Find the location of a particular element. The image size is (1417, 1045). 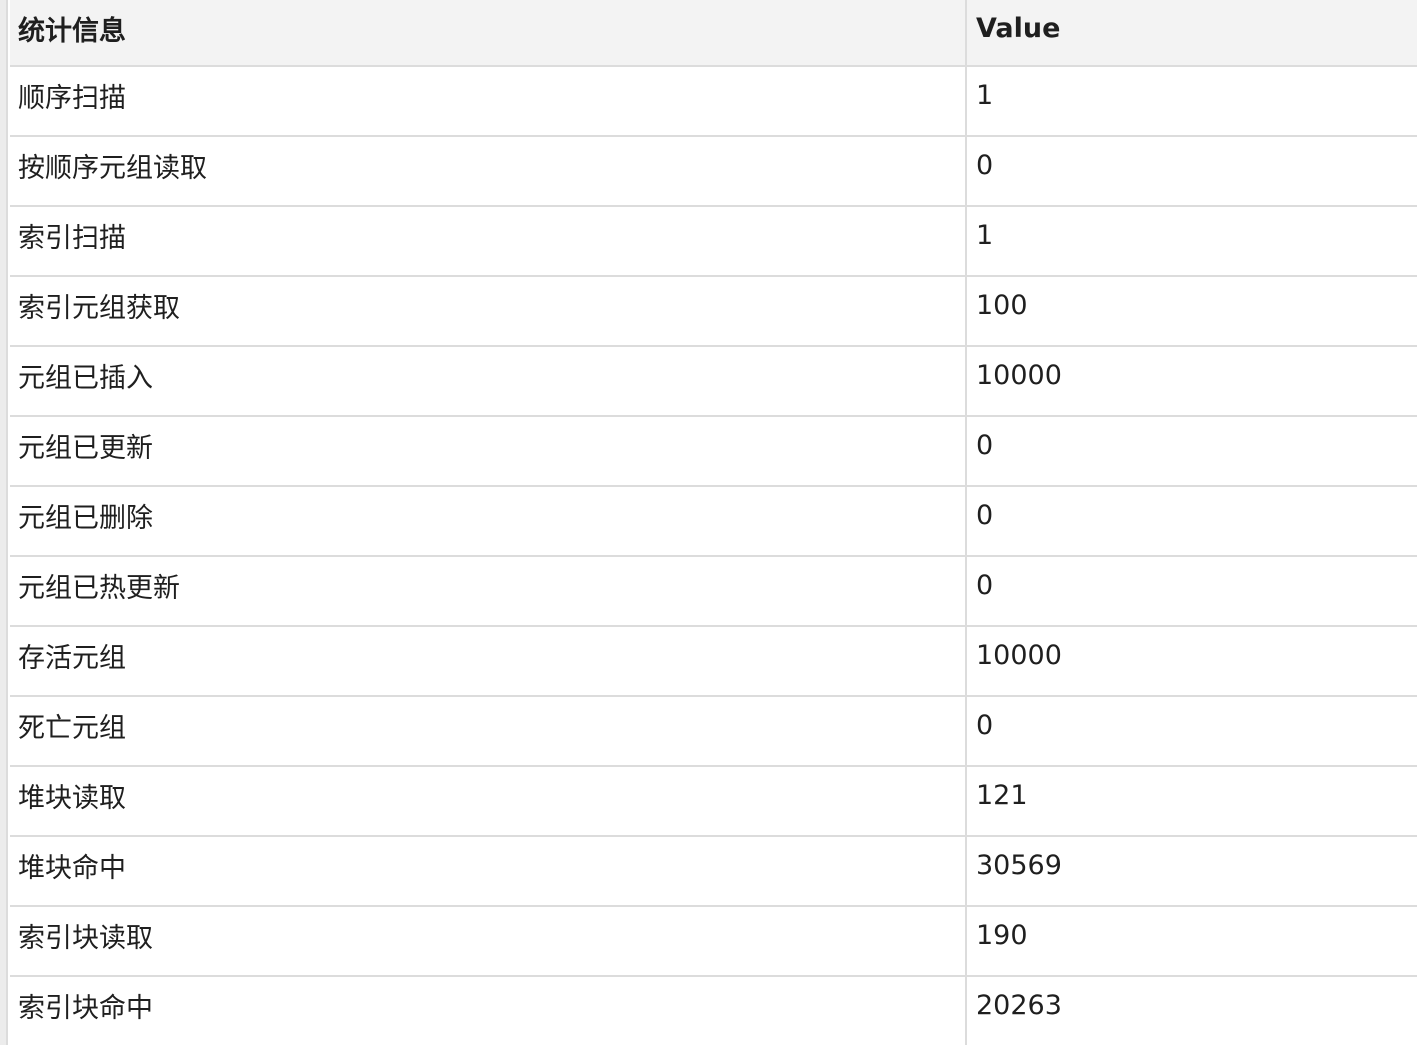

statistic-name-cell: 索引块读取 is located at coordinates (488, 941).